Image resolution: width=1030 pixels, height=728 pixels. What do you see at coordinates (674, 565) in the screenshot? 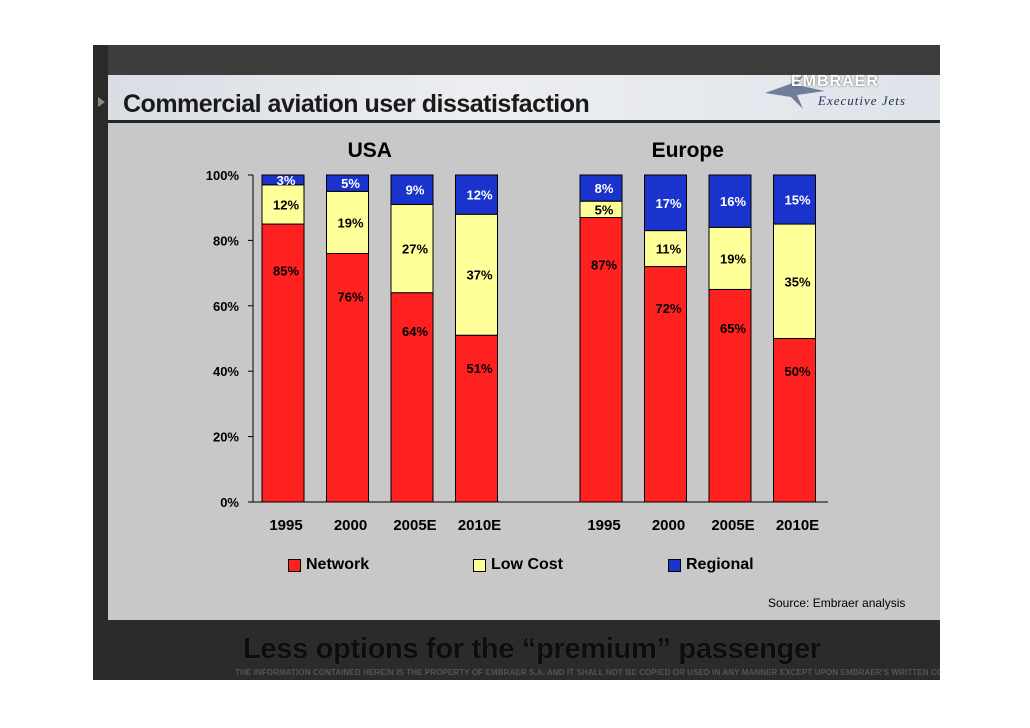
I see `legend-swatch-regional` at bounding box center [674, 565].